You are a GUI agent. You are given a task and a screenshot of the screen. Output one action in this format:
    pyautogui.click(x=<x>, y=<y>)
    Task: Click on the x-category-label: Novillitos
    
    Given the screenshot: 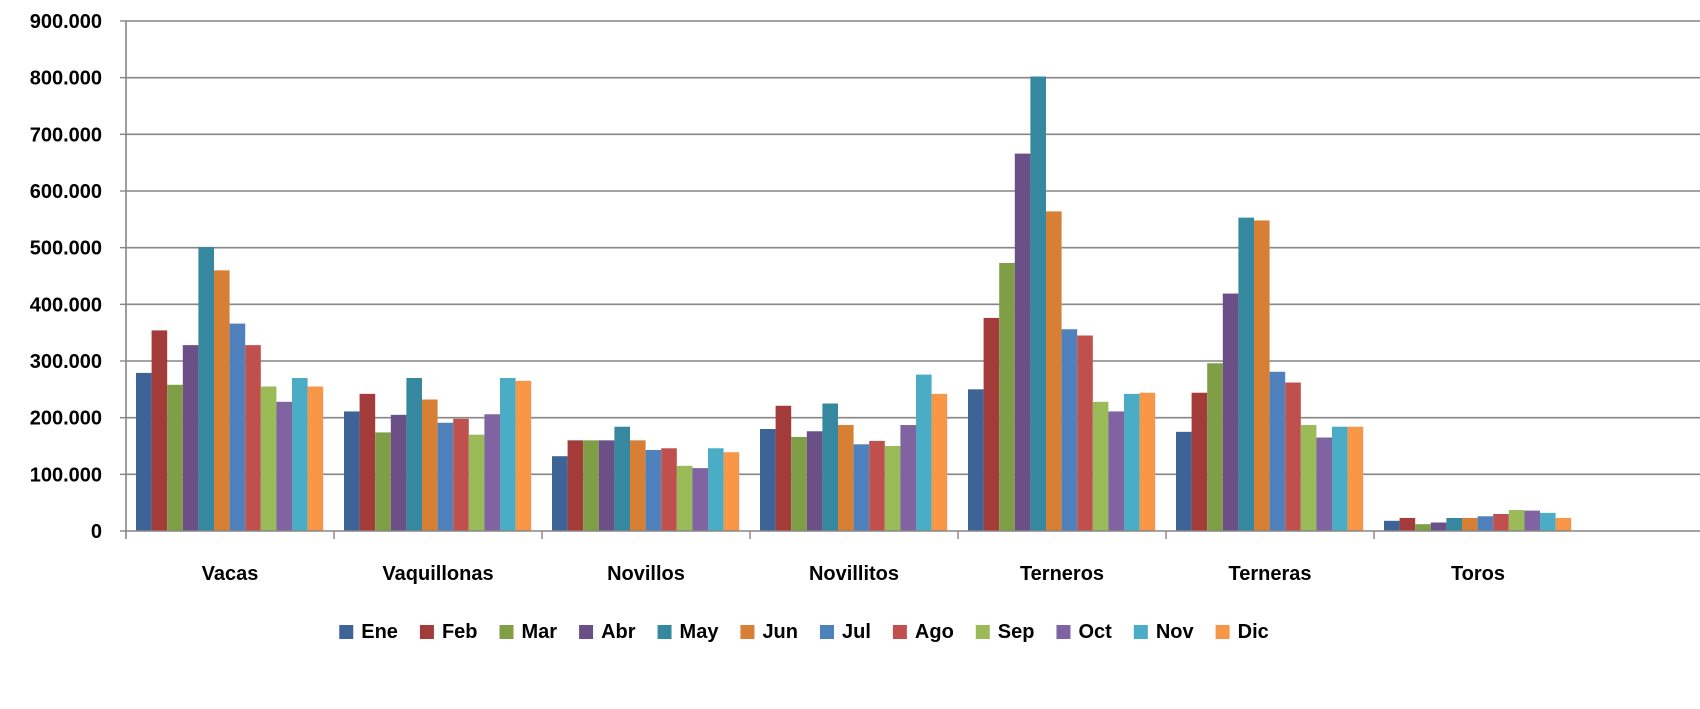 What is the action you would take?
    pyautogui.click(x=854, y=574)
    